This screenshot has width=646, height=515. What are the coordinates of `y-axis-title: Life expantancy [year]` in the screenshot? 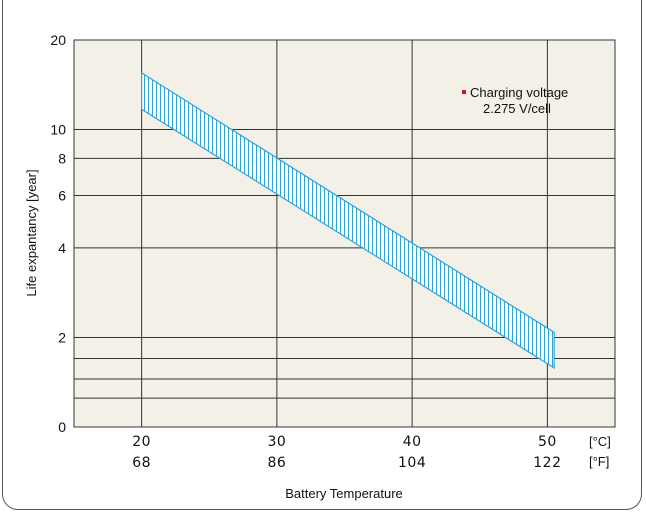 It's located at (31, 232).